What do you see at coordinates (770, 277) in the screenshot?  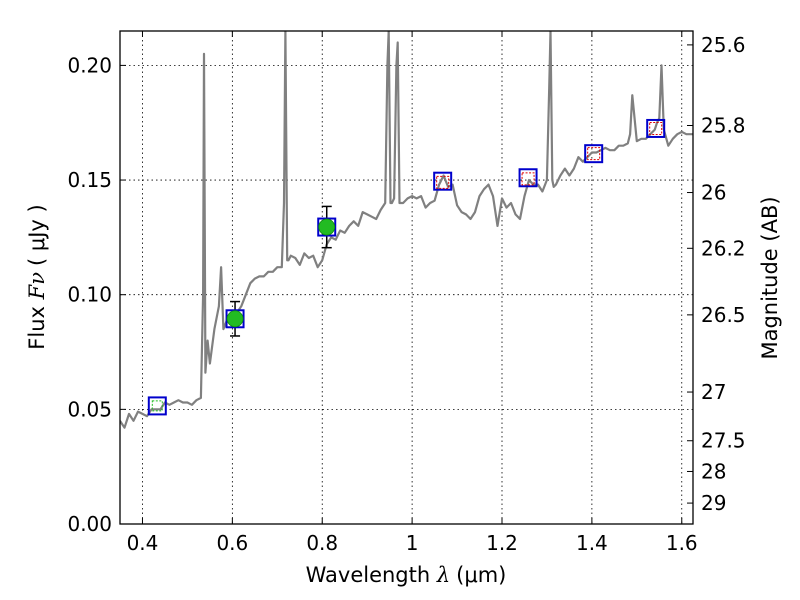 I see `y2-axis-label: Magnitude (AB)` at bounding box center [770, 277].